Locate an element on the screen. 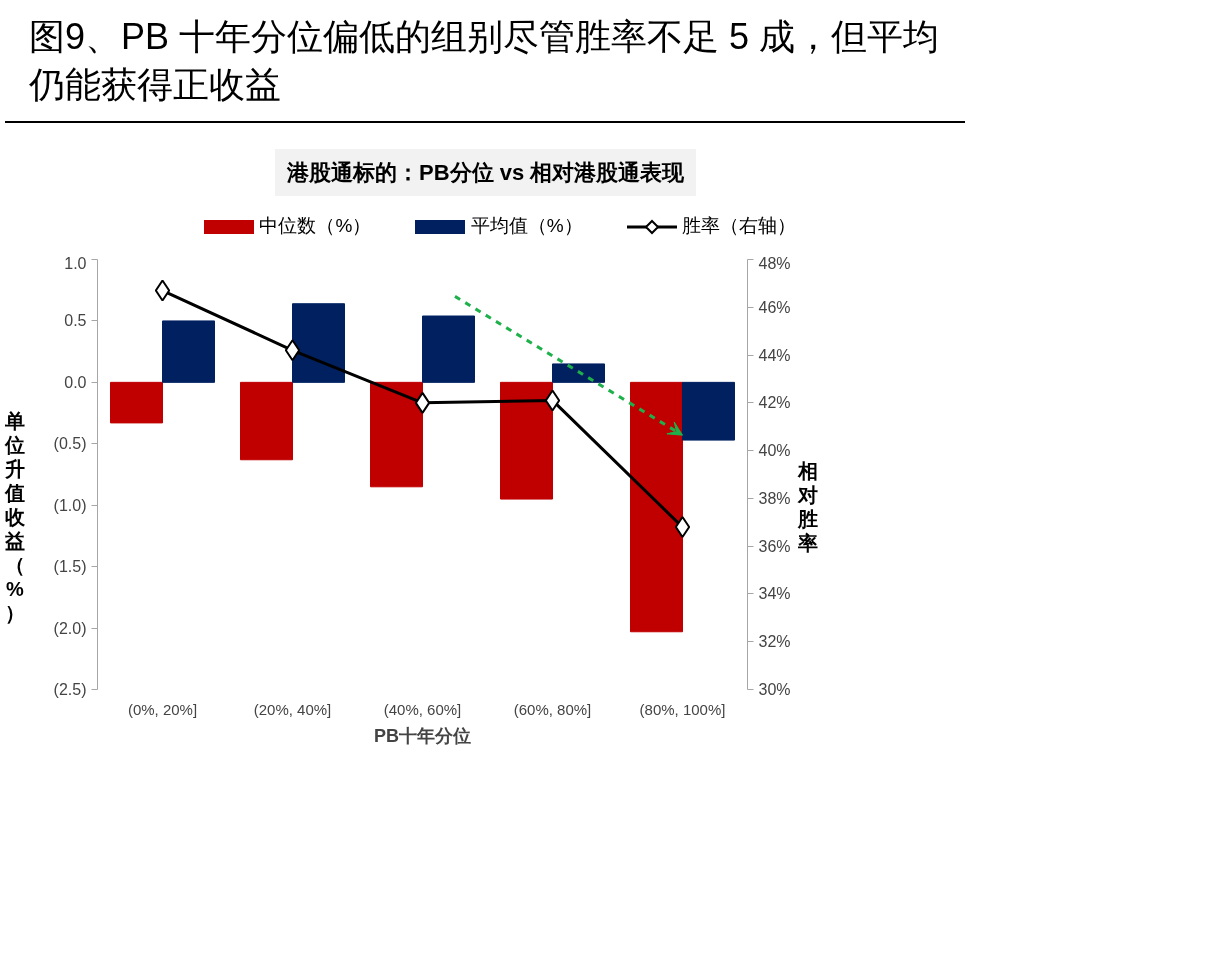  legend-label: 胜率（右轴） is located at coordinates (738, 226).